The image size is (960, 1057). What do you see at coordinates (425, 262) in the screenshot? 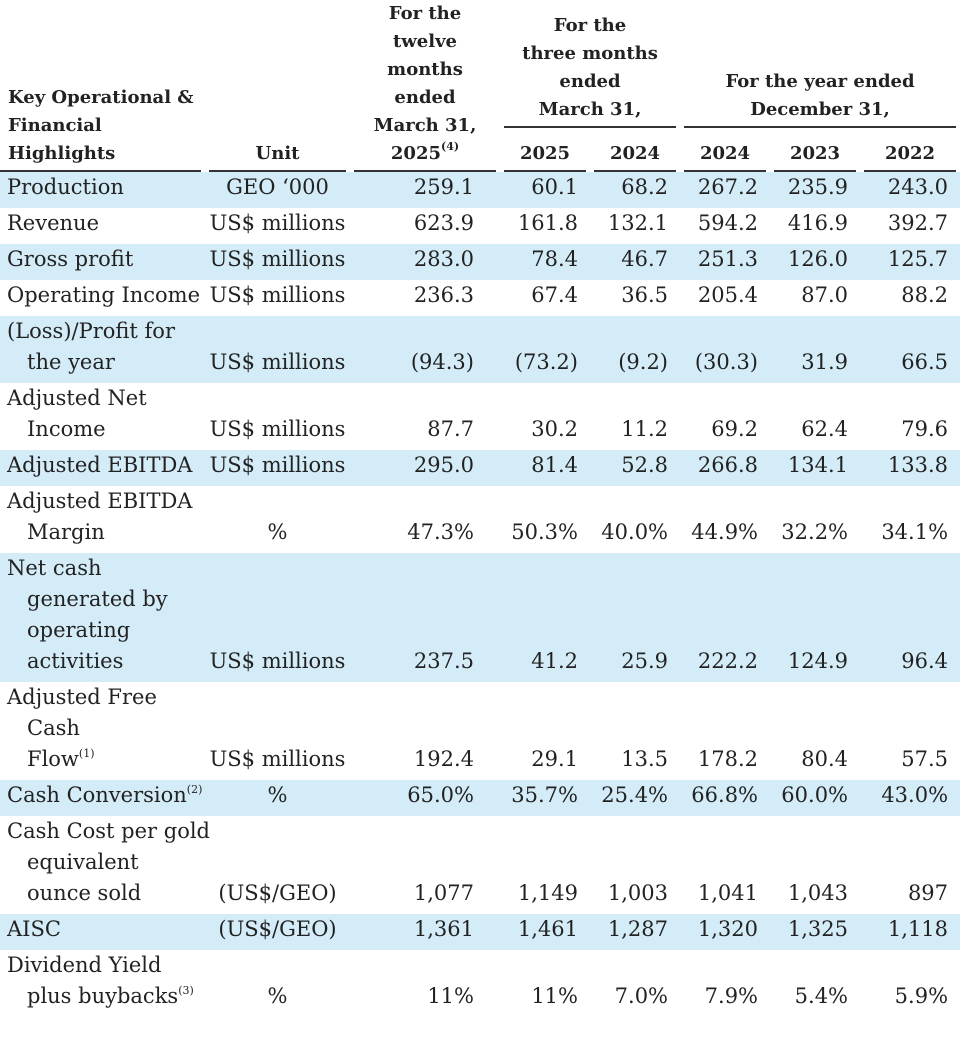
I see `value-cell: 283.0` at bounding box center [425, 262].